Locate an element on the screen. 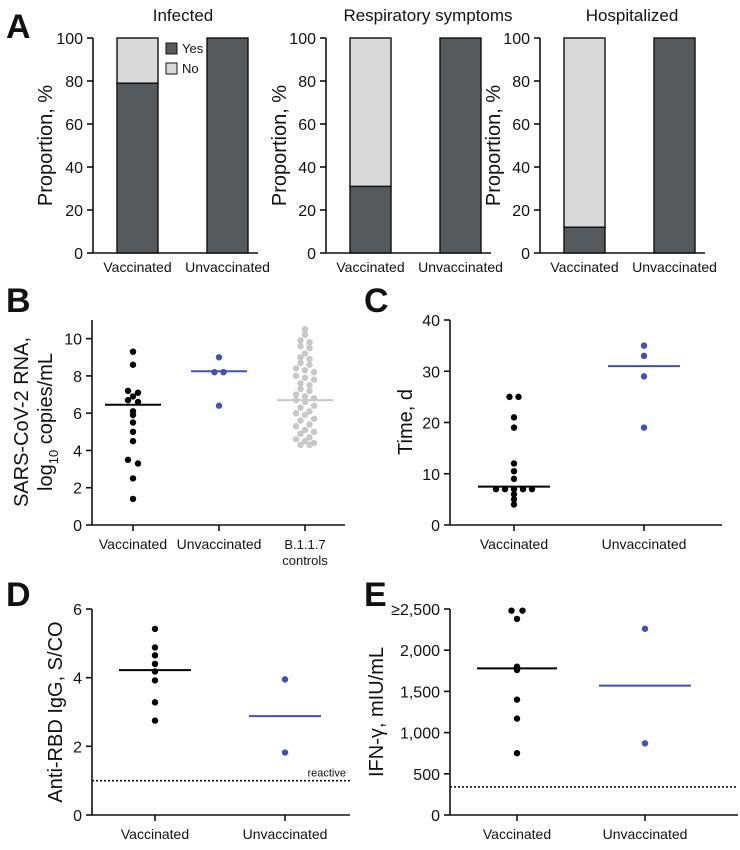  panel-label-b: B is located at coordinates (18, 301).